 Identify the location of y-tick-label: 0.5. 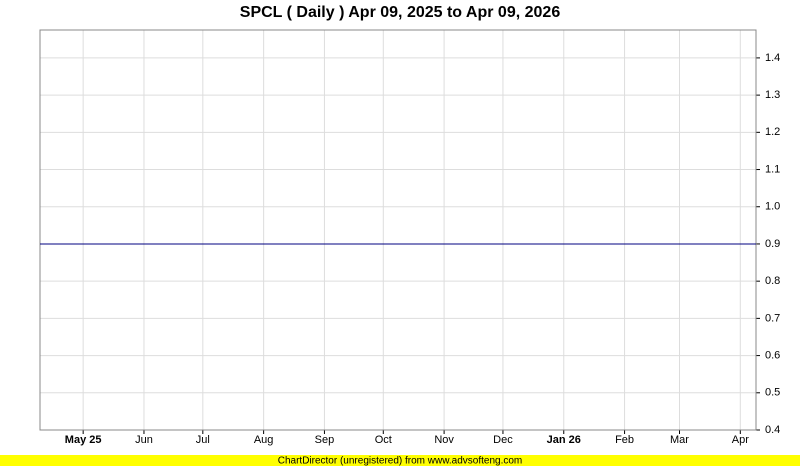
(772, 393).